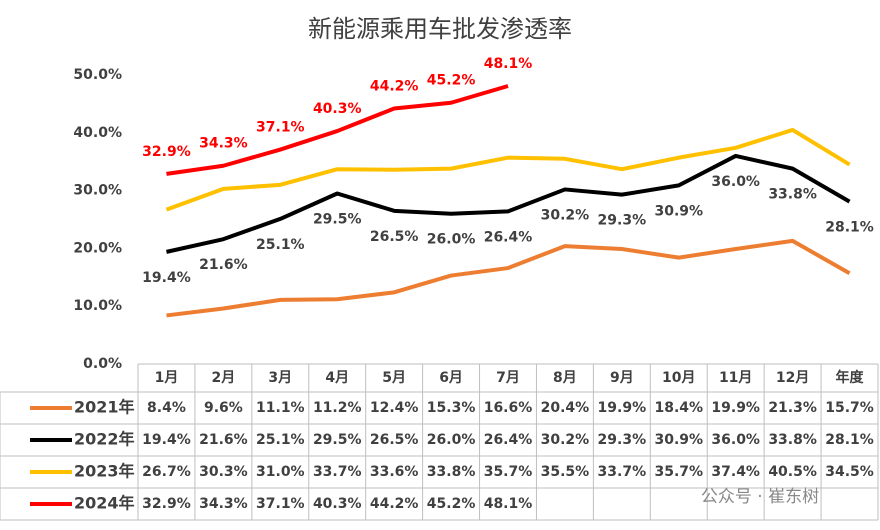 The image size is (880, 530). I want to click on table-cell: 30.3%, so click(223, 472).